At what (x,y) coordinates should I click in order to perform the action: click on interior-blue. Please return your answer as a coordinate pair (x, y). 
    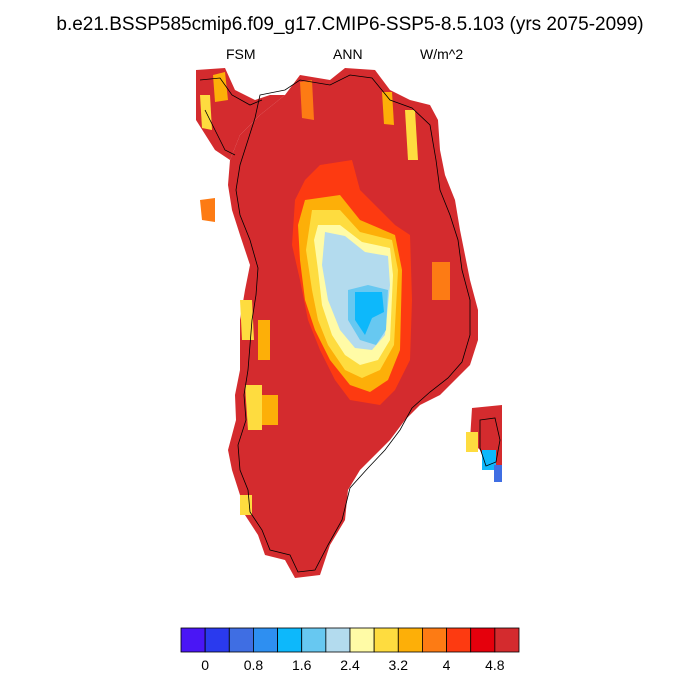
    Looking at the image, I should click on (369, 313).